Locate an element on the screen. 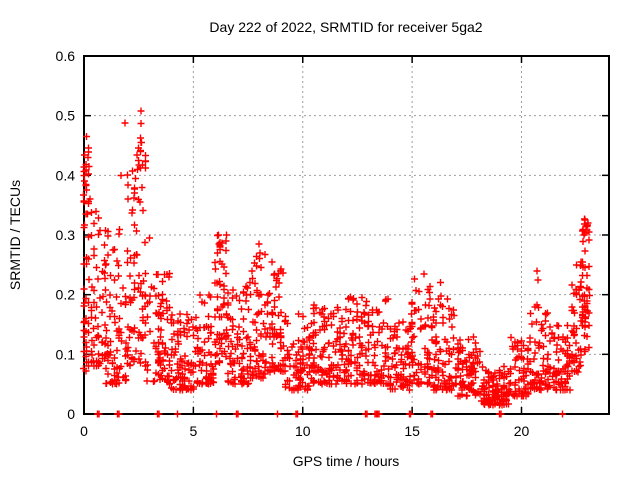 The height and width of the screenshot is (480, 640). x-axis-label: GPS time / hours is located at coordinates (346, 461).